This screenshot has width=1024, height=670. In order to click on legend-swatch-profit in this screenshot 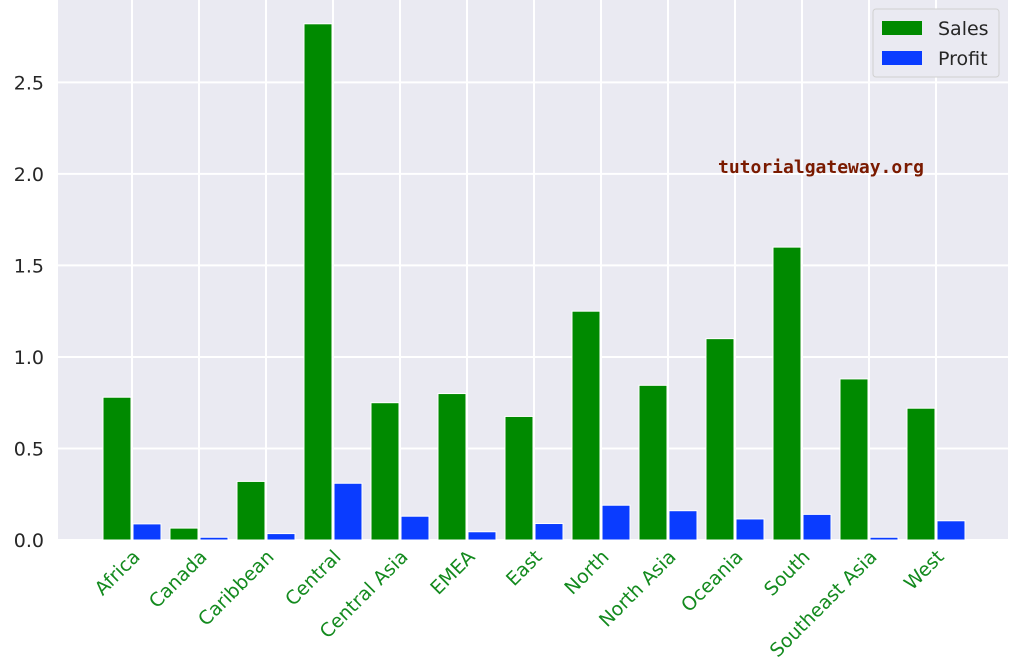, I will do `click(902, 58)`.